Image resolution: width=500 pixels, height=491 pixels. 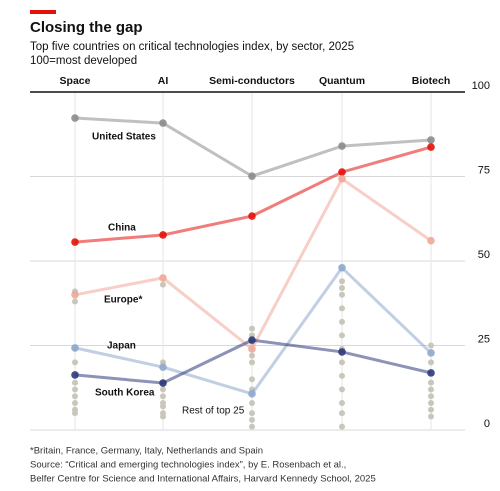 I want to click on chart-title: Closing the gap, so click(x=86, y=27).